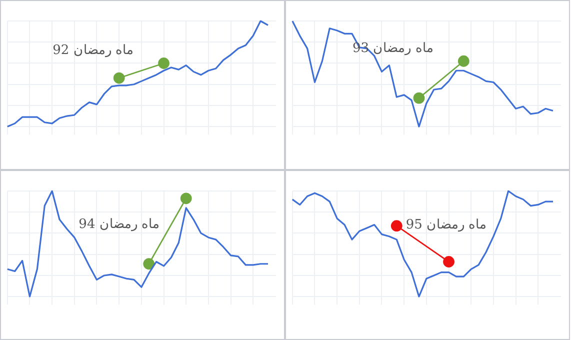 The image size is (571, 340). I want to click on annotation: ماه رمضان 94, so click(119, 224).